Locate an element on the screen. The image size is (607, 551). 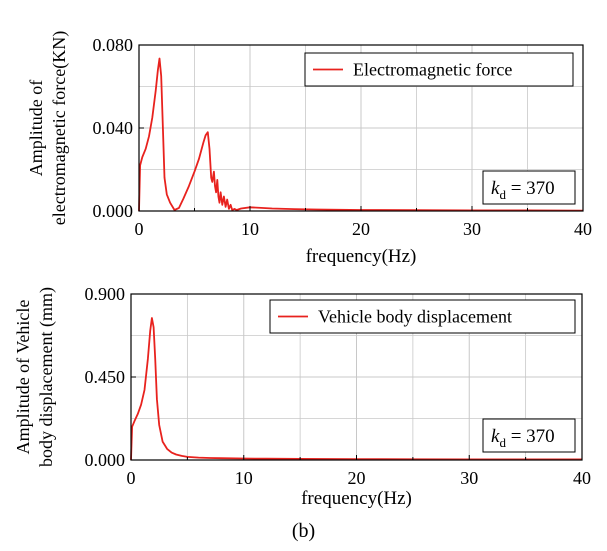
chart2-y-tick-label: 0.000 is located at coordinates (105, 460).